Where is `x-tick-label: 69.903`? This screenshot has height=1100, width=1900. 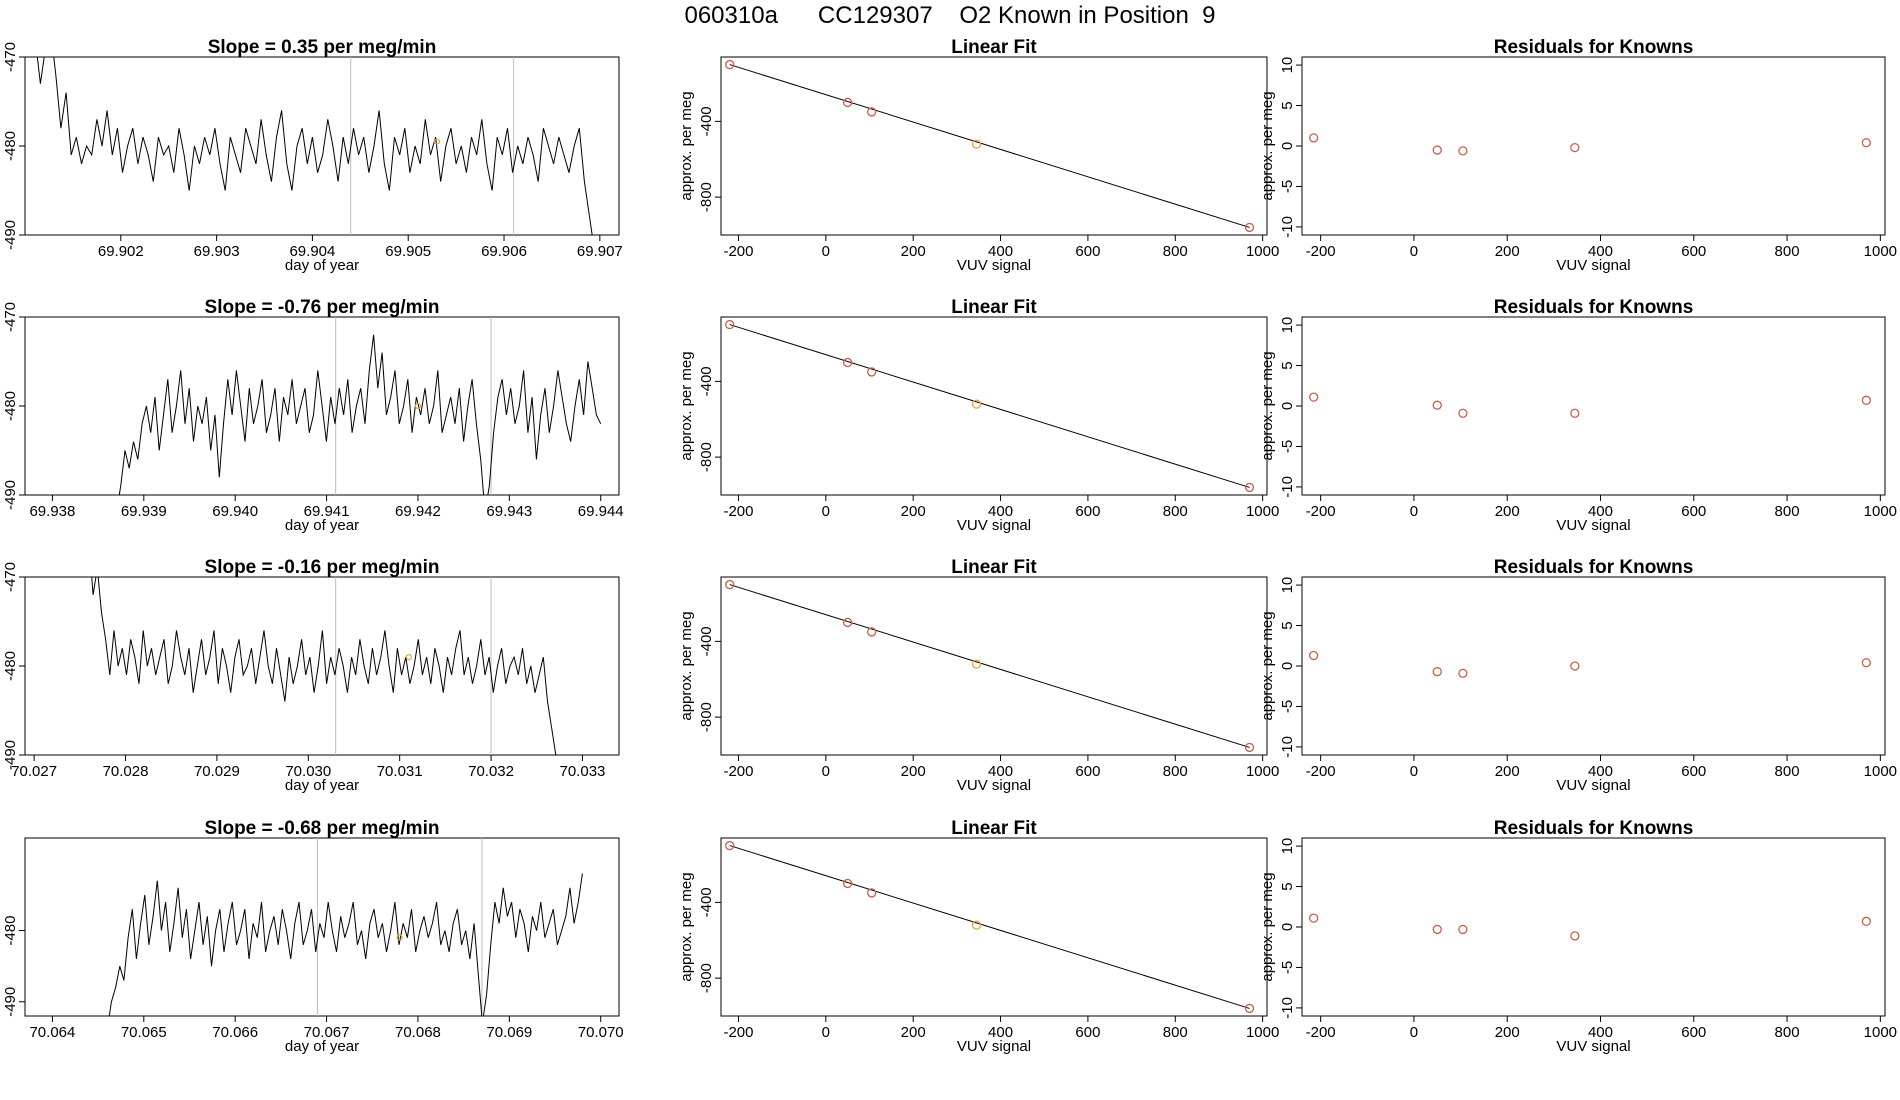 x-tick-label: 69.903 is located at coordinates (217, 251).